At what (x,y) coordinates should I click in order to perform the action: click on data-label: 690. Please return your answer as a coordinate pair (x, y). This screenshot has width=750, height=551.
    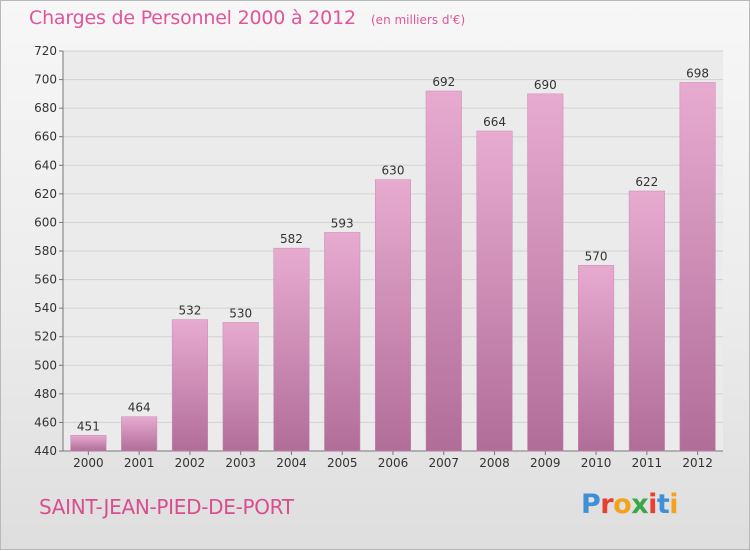
    Looking at the image, I should click on (545, 85).